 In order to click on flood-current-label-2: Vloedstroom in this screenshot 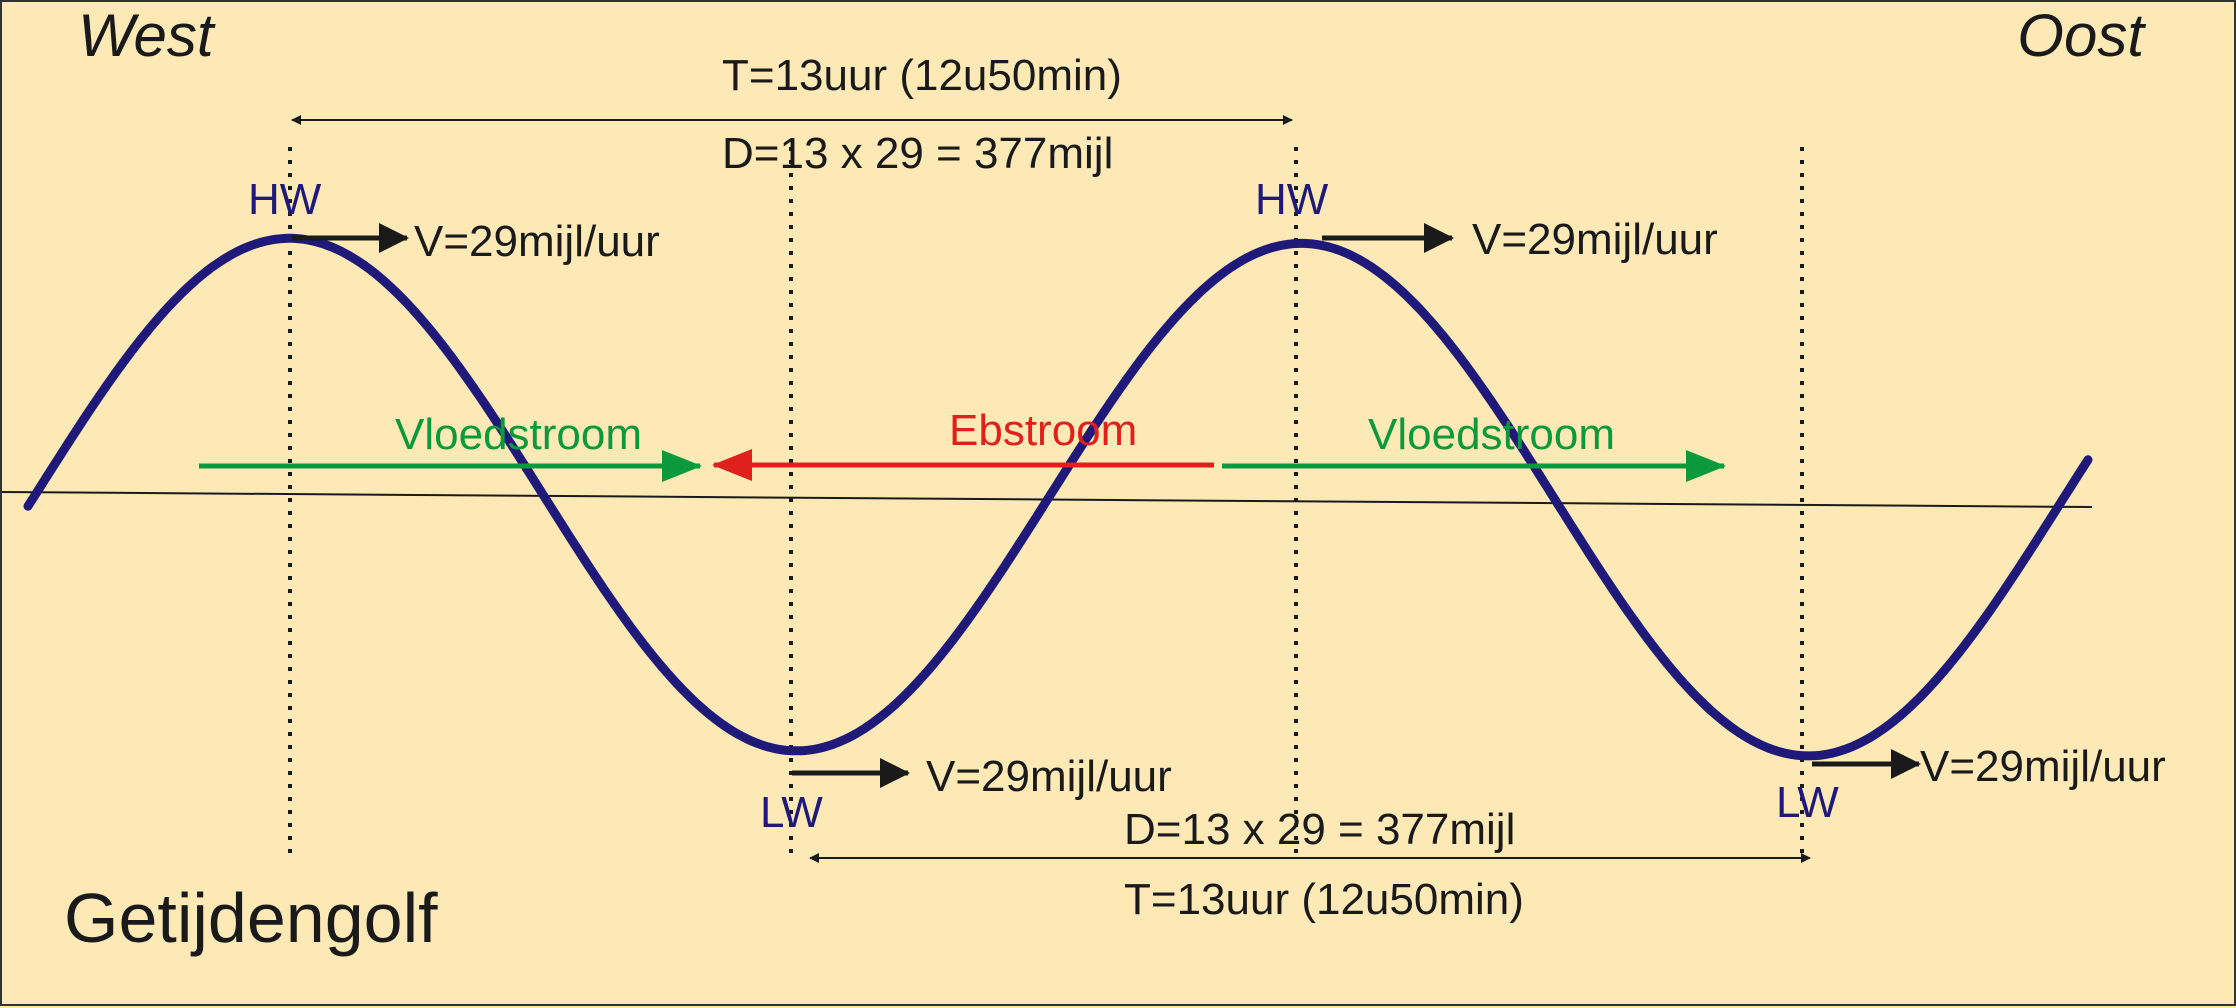, I will do `click(1491, 434)`.